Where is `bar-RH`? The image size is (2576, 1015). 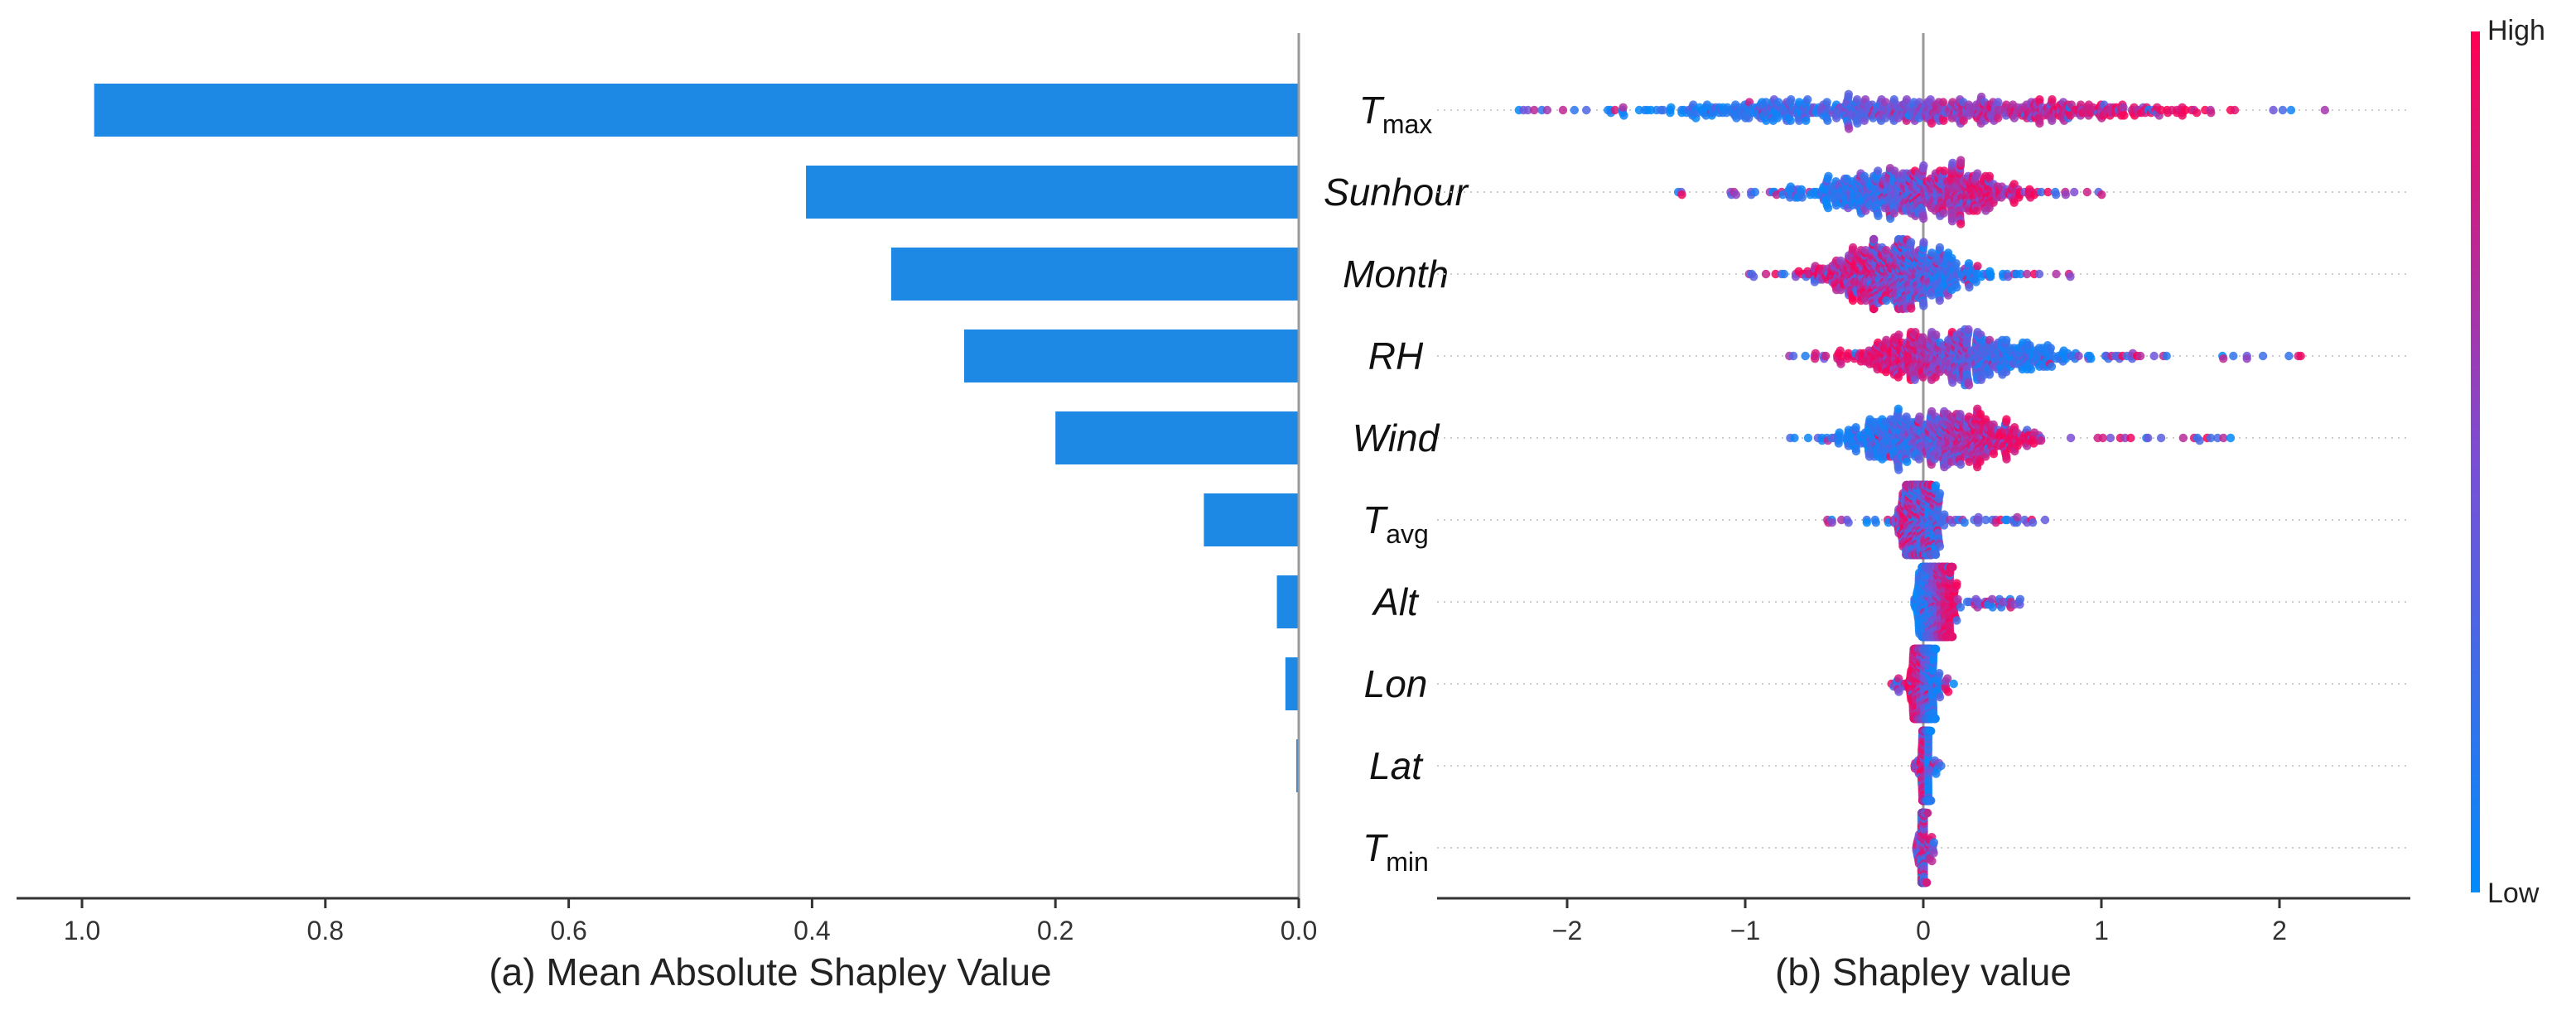 bar-RH is located at coordinates (1131, 356).